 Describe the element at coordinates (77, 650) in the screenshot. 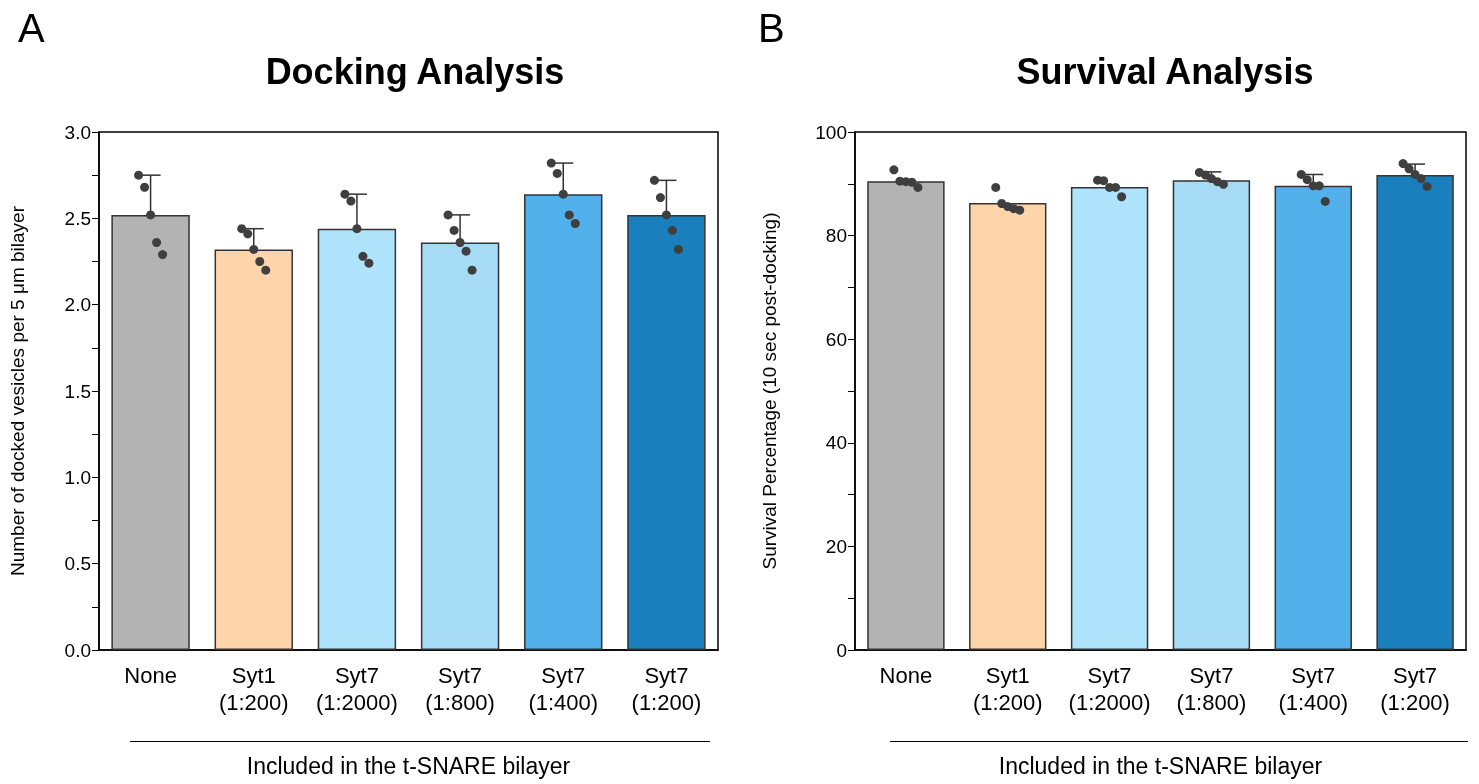

I see `y-tick-label: 0.0` at that location.